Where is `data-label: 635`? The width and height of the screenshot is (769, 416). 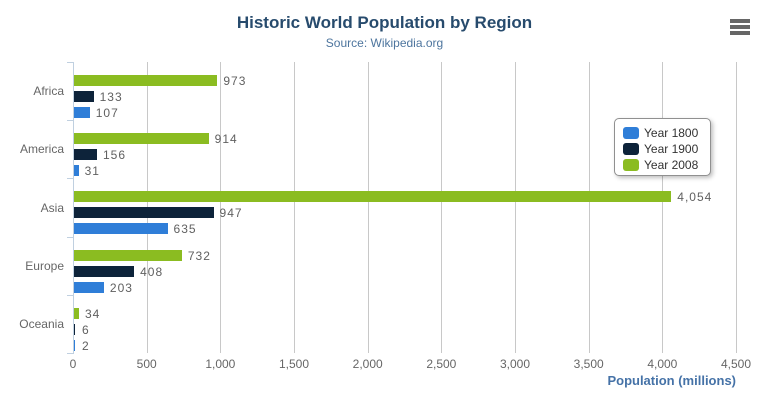
data-label: 635 is located at coordinates (185, 229).